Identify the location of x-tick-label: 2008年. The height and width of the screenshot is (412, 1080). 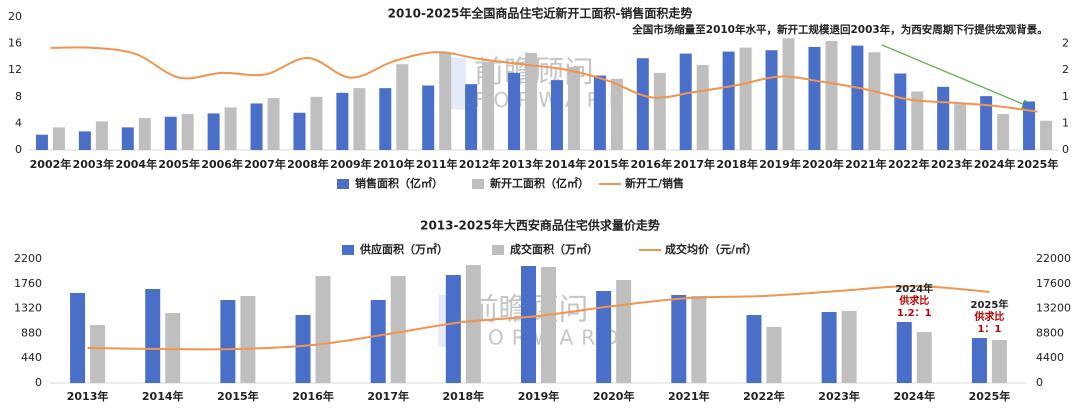
(308, 164).